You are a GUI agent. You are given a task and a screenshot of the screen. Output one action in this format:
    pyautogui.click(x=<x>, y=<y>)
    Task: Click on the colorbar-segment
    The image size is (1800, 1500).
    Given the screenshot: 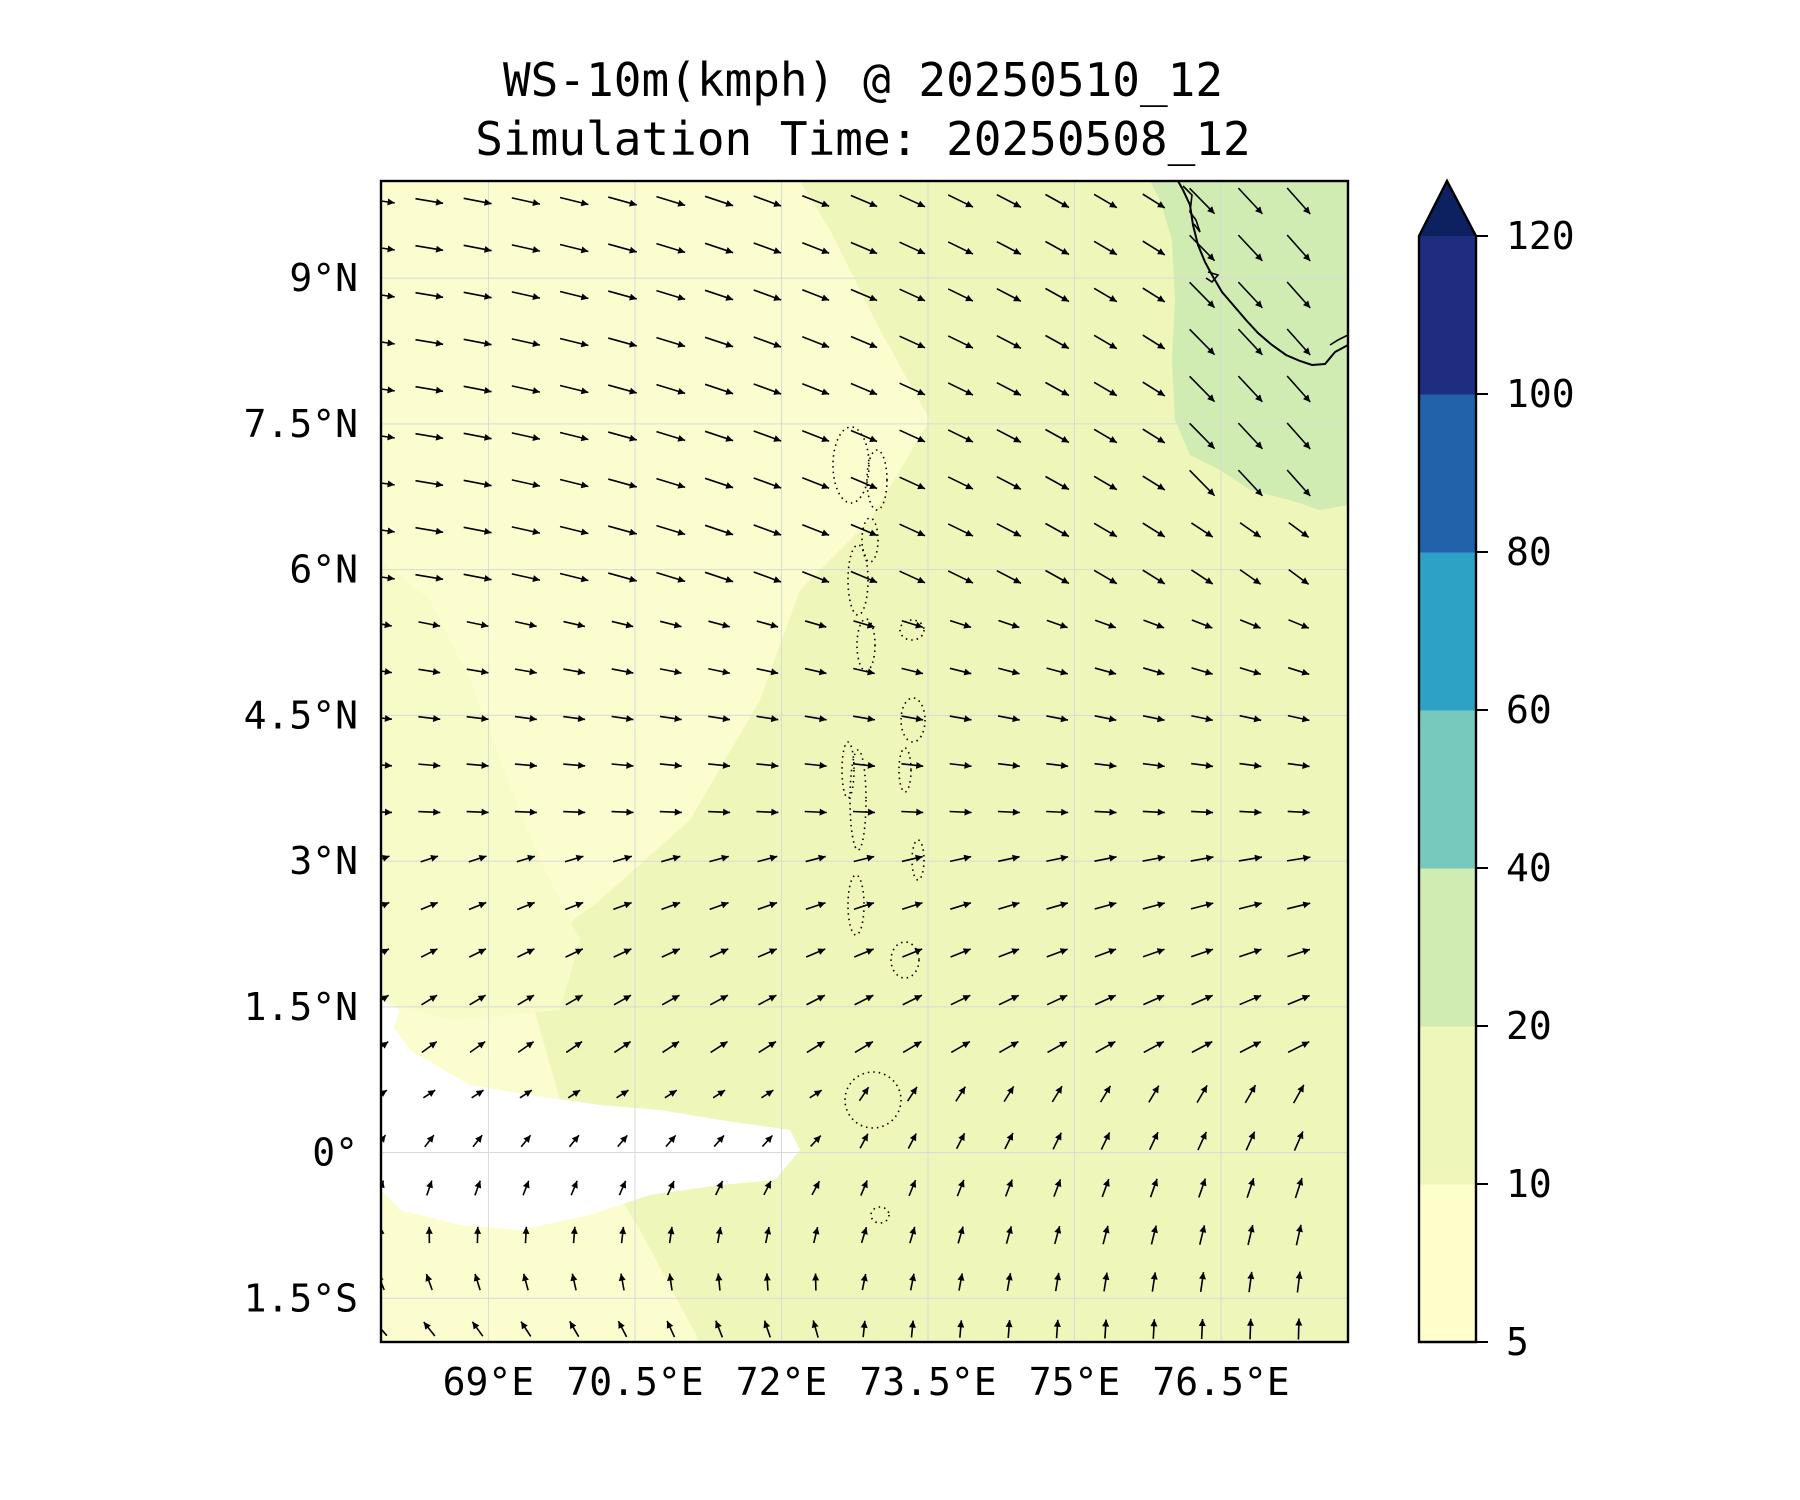 What is the action you would take?
    pyautogui.click(x=1447, y=315)
    